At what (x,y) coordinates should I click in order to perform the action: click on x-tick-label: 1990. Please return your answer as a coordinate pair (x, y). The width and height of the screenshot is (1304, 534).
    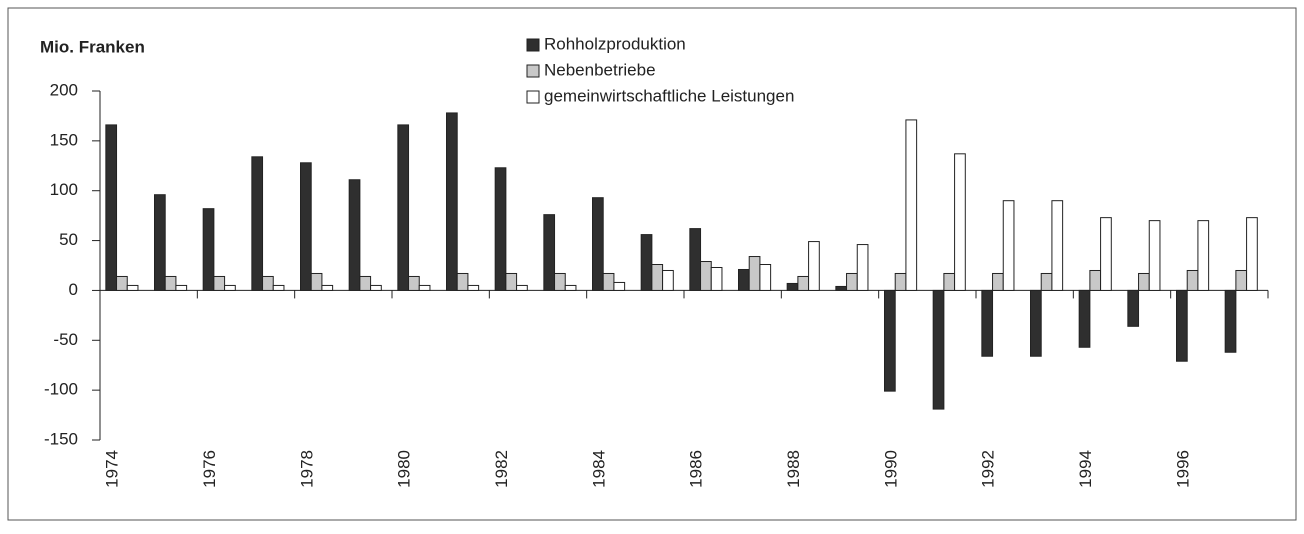
    Looking at the image, I should click on (890, 469).